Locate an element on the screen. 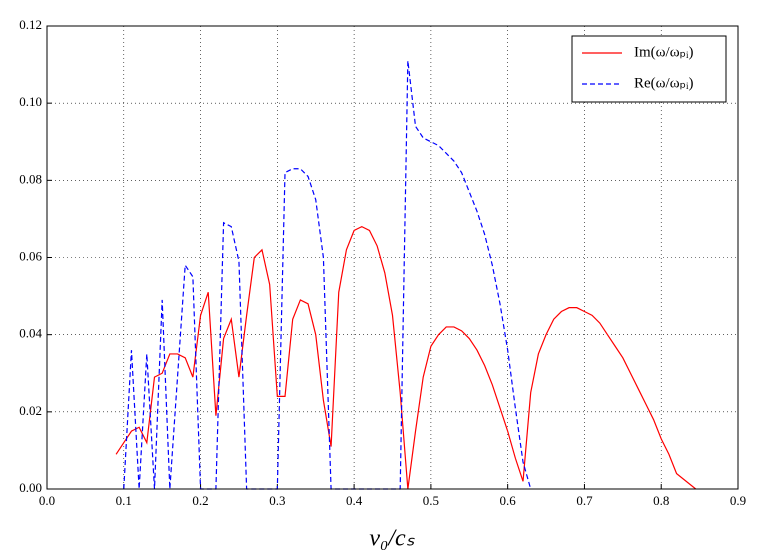 The height and width of the screenshot is (559, 763). x-tick-label: 0.6 is located at coordinates (508, 500).